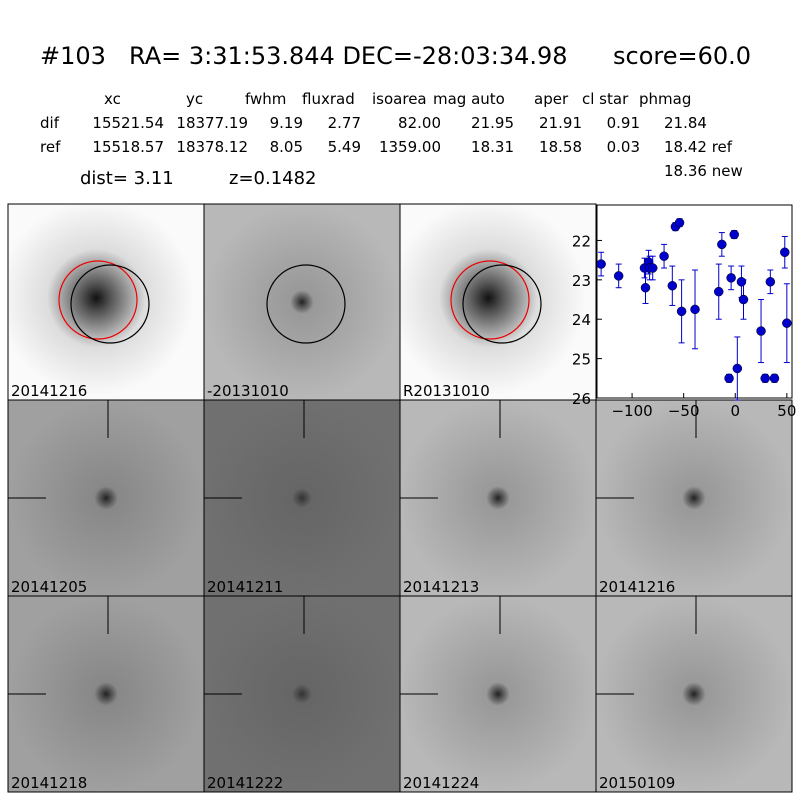 This screenshot has width=800, height=800. Describe the element at coordinates (623, 147) in the screenshot. I see `table-cell: 0.03` at that location.